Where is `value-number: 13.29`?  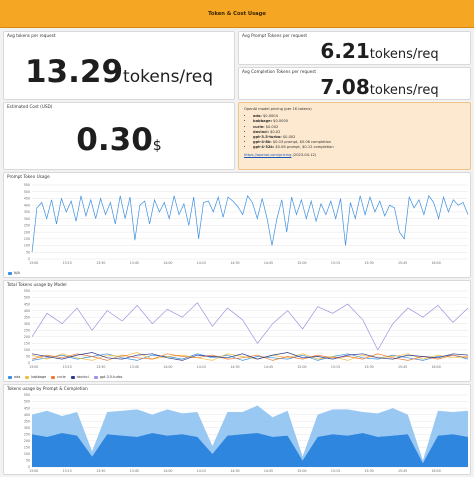 value-number: 13.29 is located at coordinates (74, 72).